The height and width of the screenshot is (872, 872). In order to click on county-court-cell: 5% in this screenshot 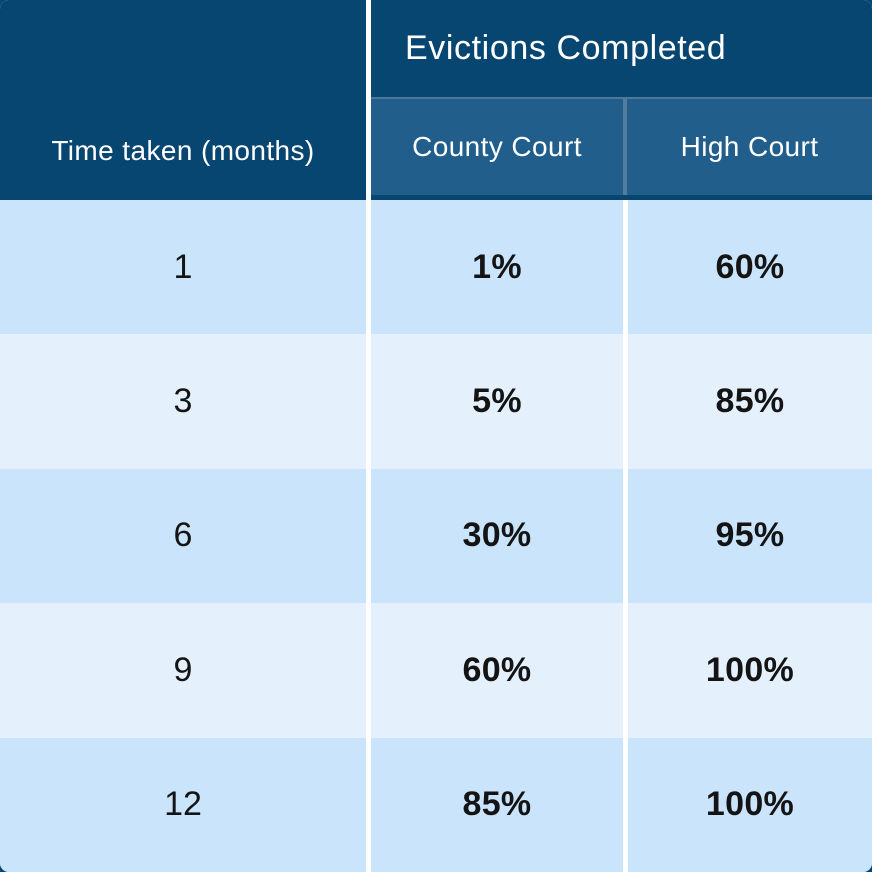, I will do `click(497, 401)`.